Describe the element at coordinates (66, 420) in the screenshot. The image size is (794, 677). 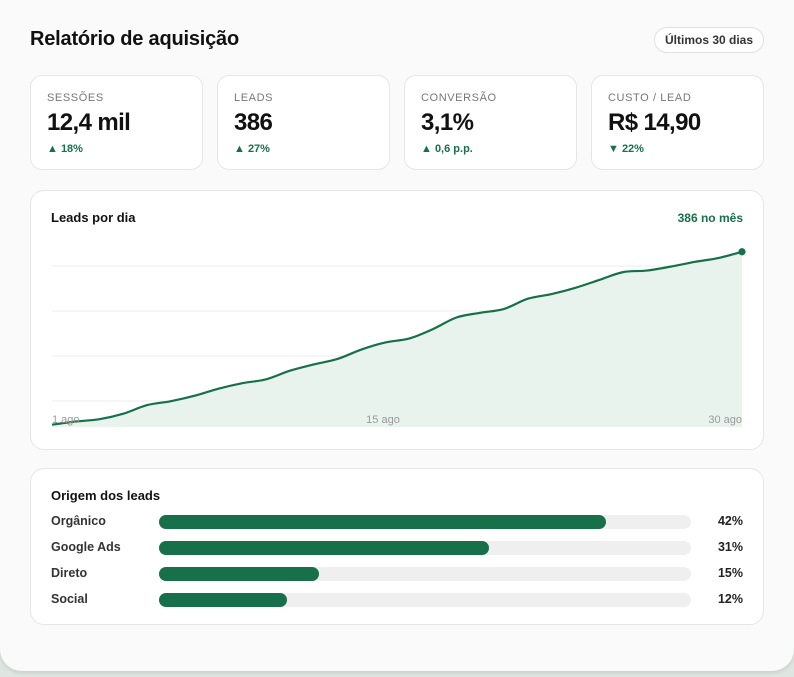
I see `chart-x-tick-label: 1 ago` at that location.